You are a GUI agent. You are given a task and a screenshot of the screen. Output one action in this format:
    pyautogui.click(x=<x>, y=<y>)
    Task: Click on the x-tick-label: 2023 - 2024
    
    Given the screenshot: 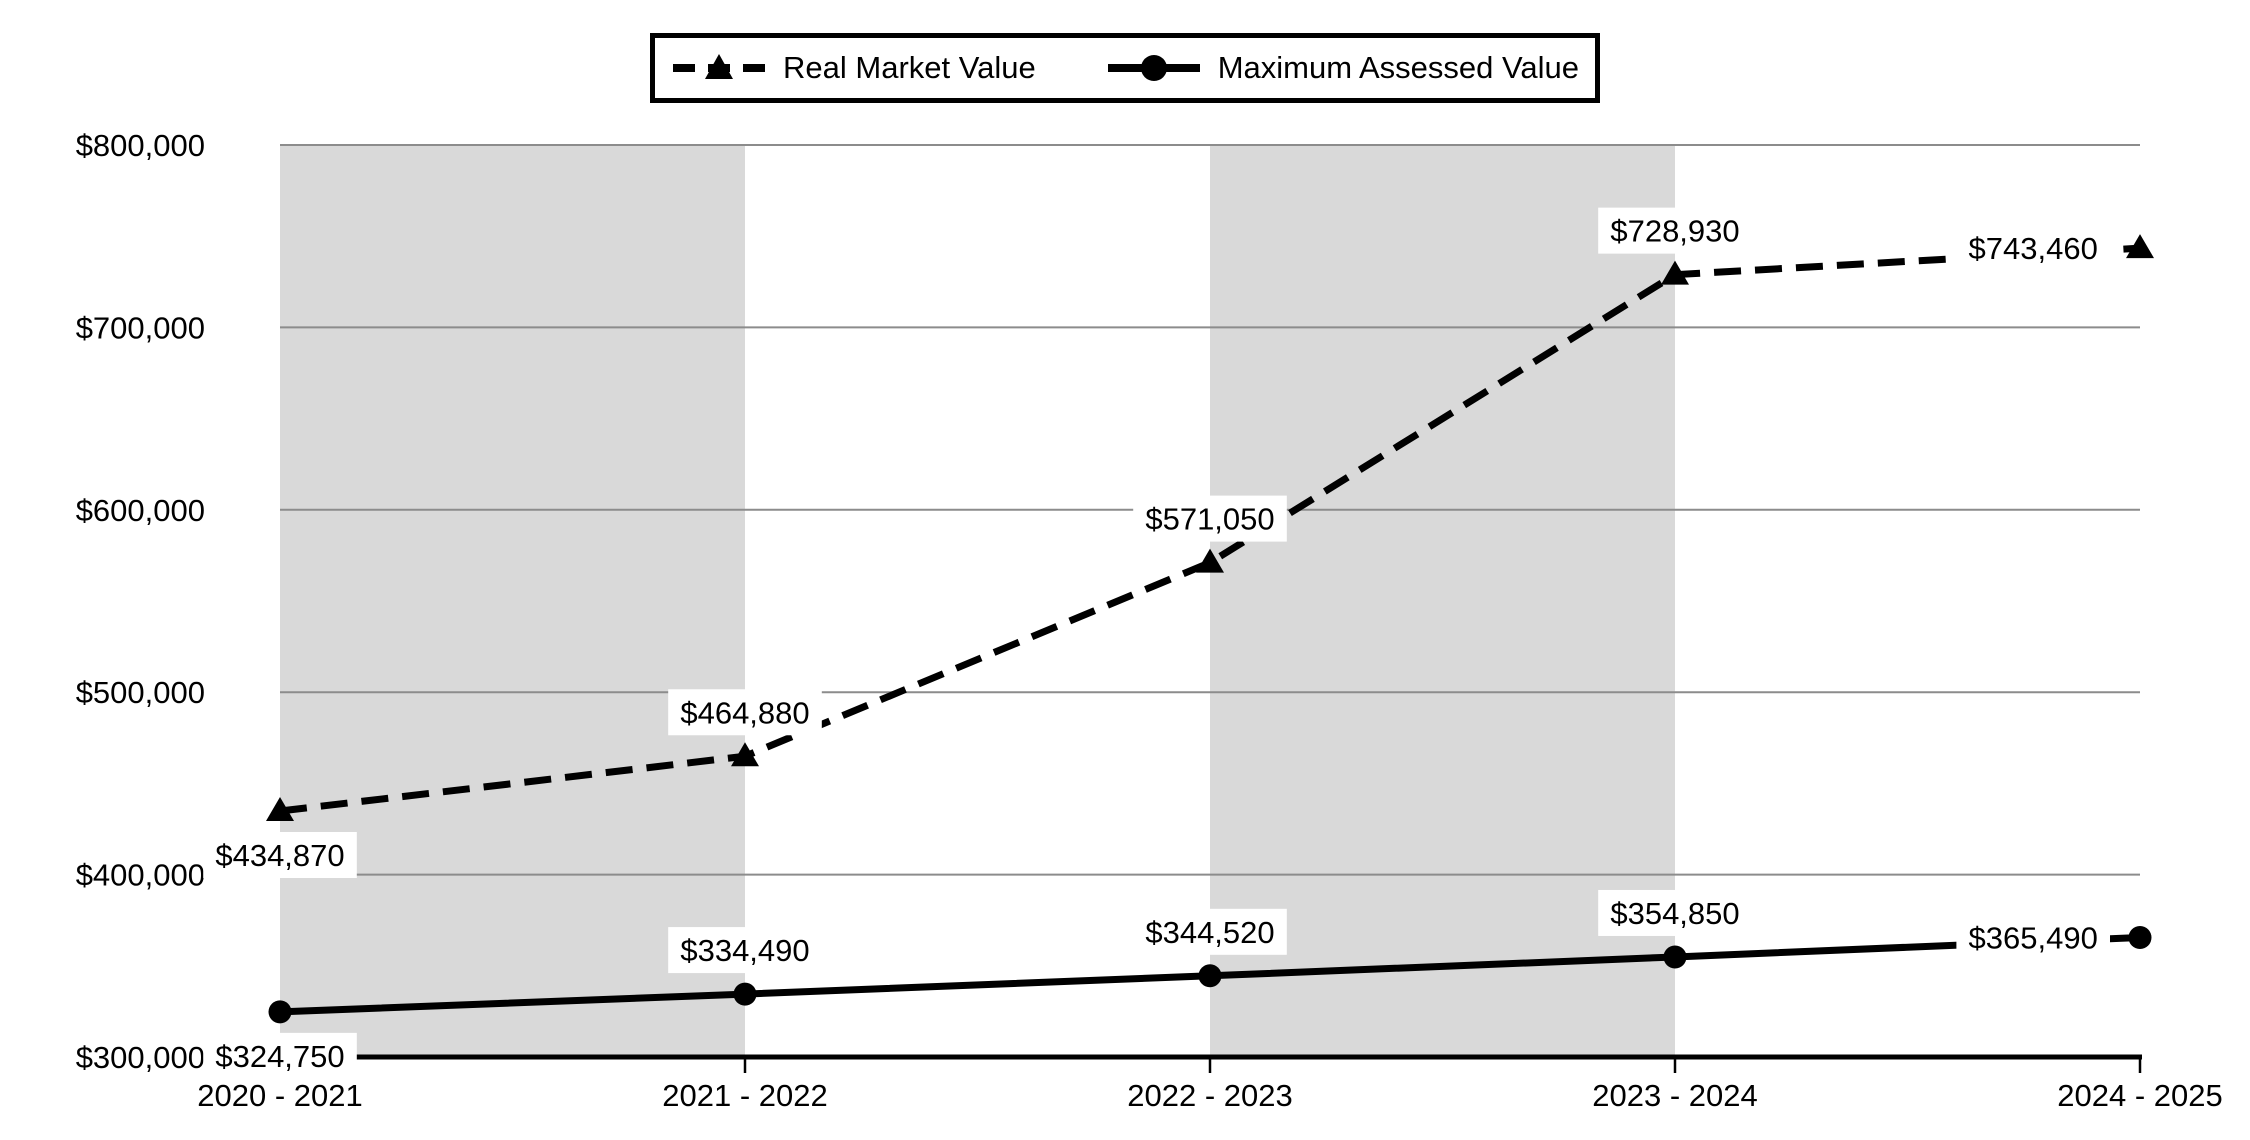 What is the action you would take?
    pyautogui.click(x=1674, y=1095)
    